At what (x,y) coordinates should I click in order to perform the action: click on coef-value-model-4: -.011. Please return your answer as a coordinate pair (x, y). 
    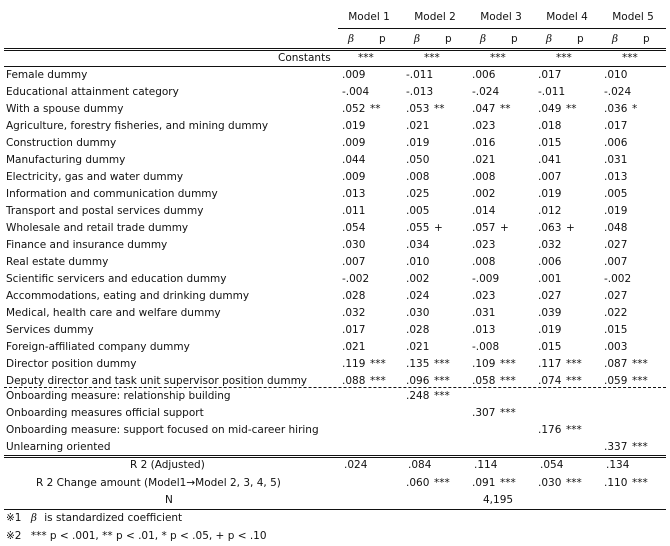
    Looking at the image, I should click on (552, 92).